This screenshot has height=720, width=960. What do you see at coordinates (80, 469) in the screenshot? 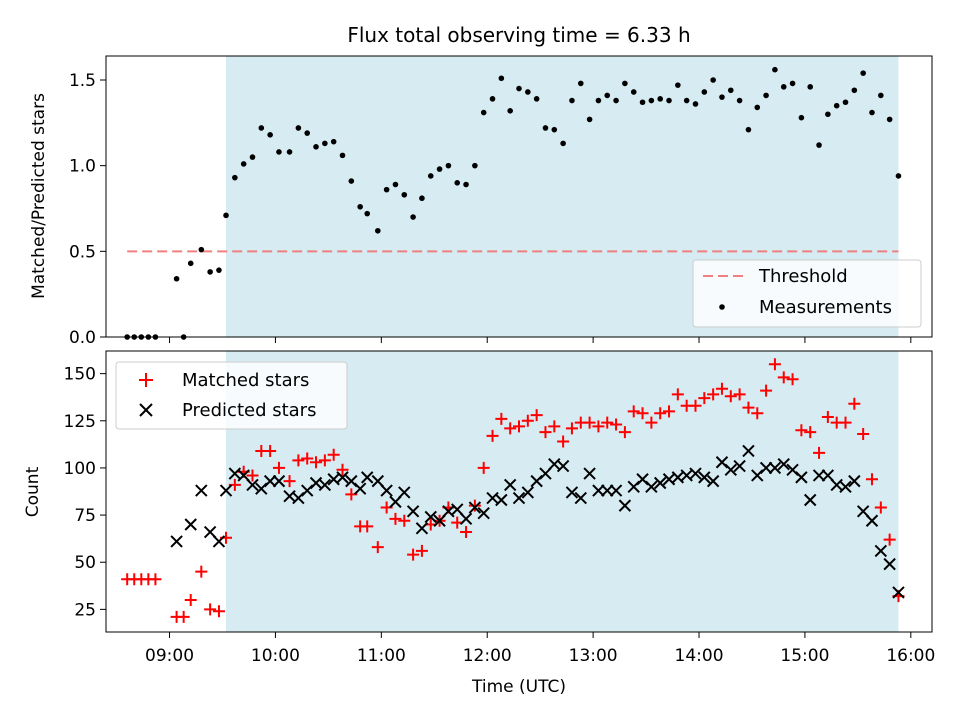
I see `y-tick-label: 100` at bounding box center [80, 469].